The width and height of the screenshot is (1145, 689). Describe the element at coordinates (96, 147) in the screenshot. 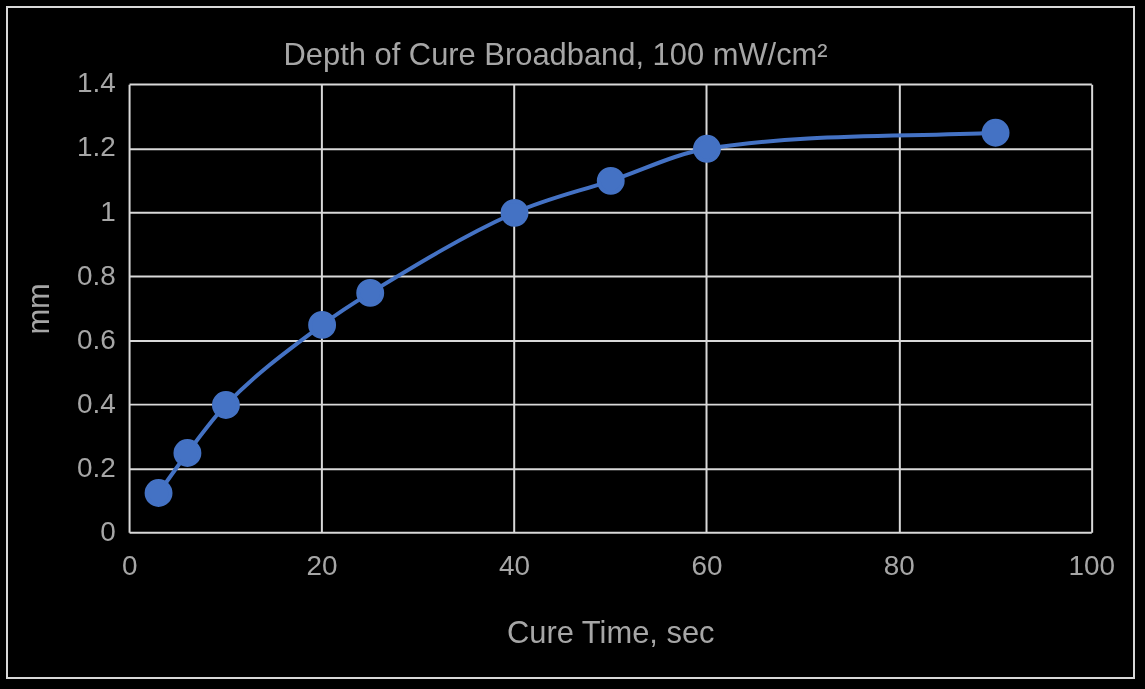

I see `y-tick-label: 1.2` at that location.